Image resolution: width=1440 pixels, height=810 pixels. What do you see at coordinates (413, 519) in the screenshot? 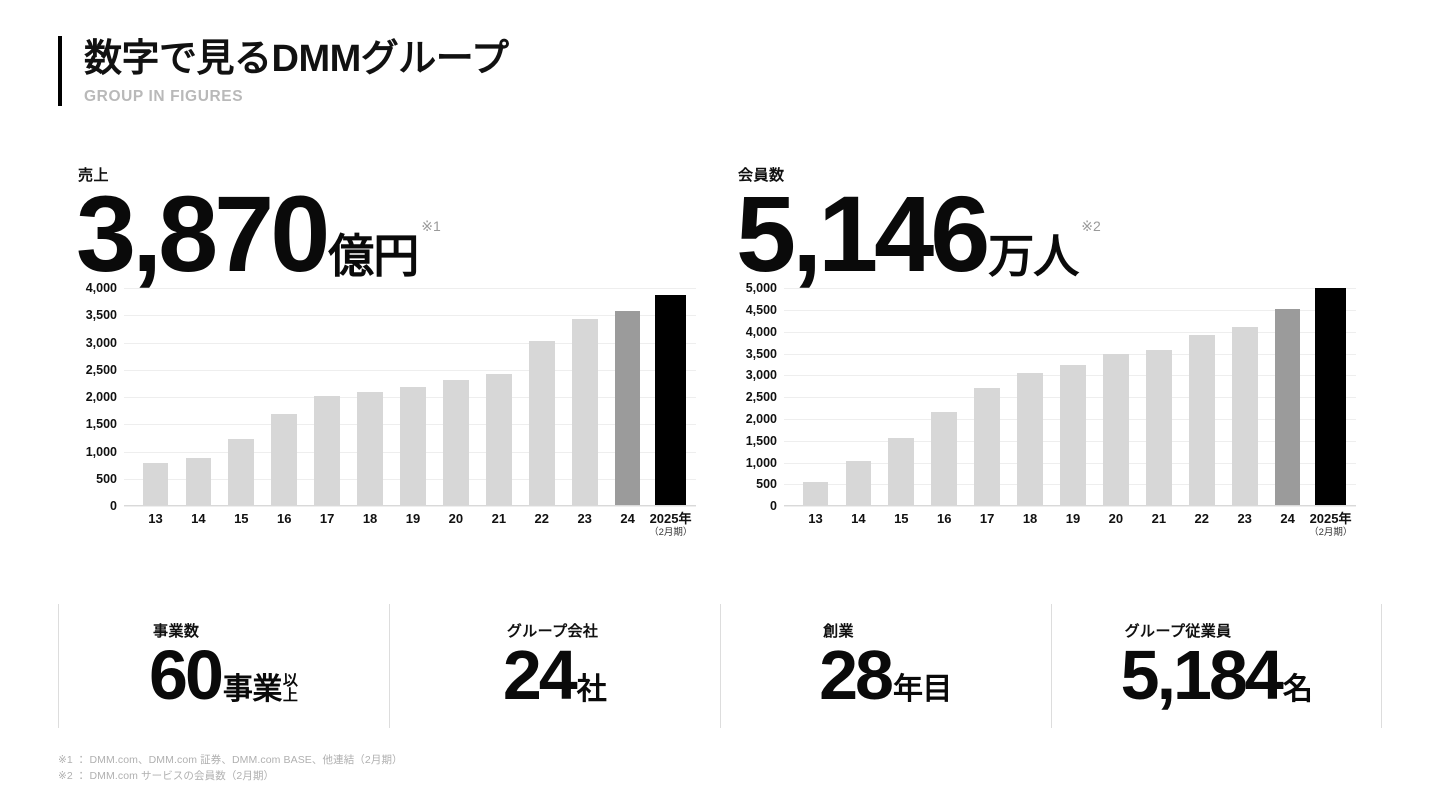
I see `x-axis-tick-label: 19` at bounding box center [413, 519].